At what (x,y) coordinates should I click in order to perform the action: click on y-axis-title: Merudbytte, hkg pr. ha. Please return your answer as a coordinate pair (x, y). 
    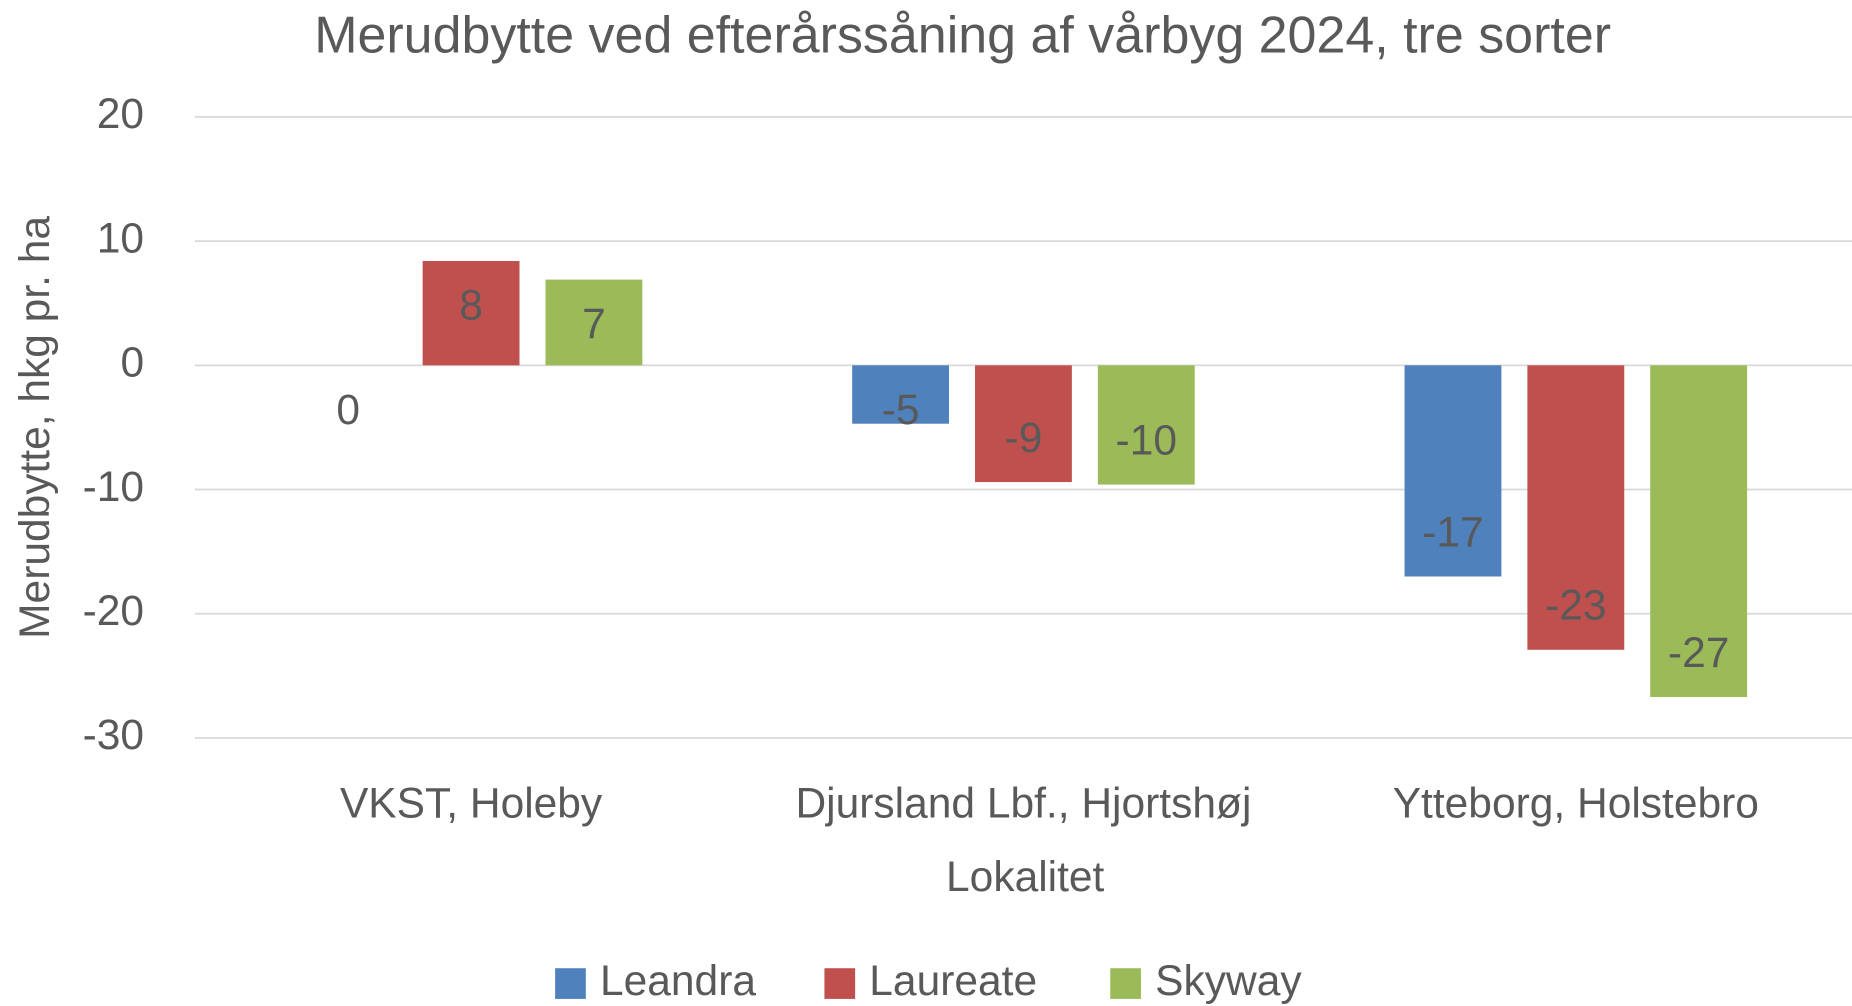
    Looking at the image, I should click on (35, 427).